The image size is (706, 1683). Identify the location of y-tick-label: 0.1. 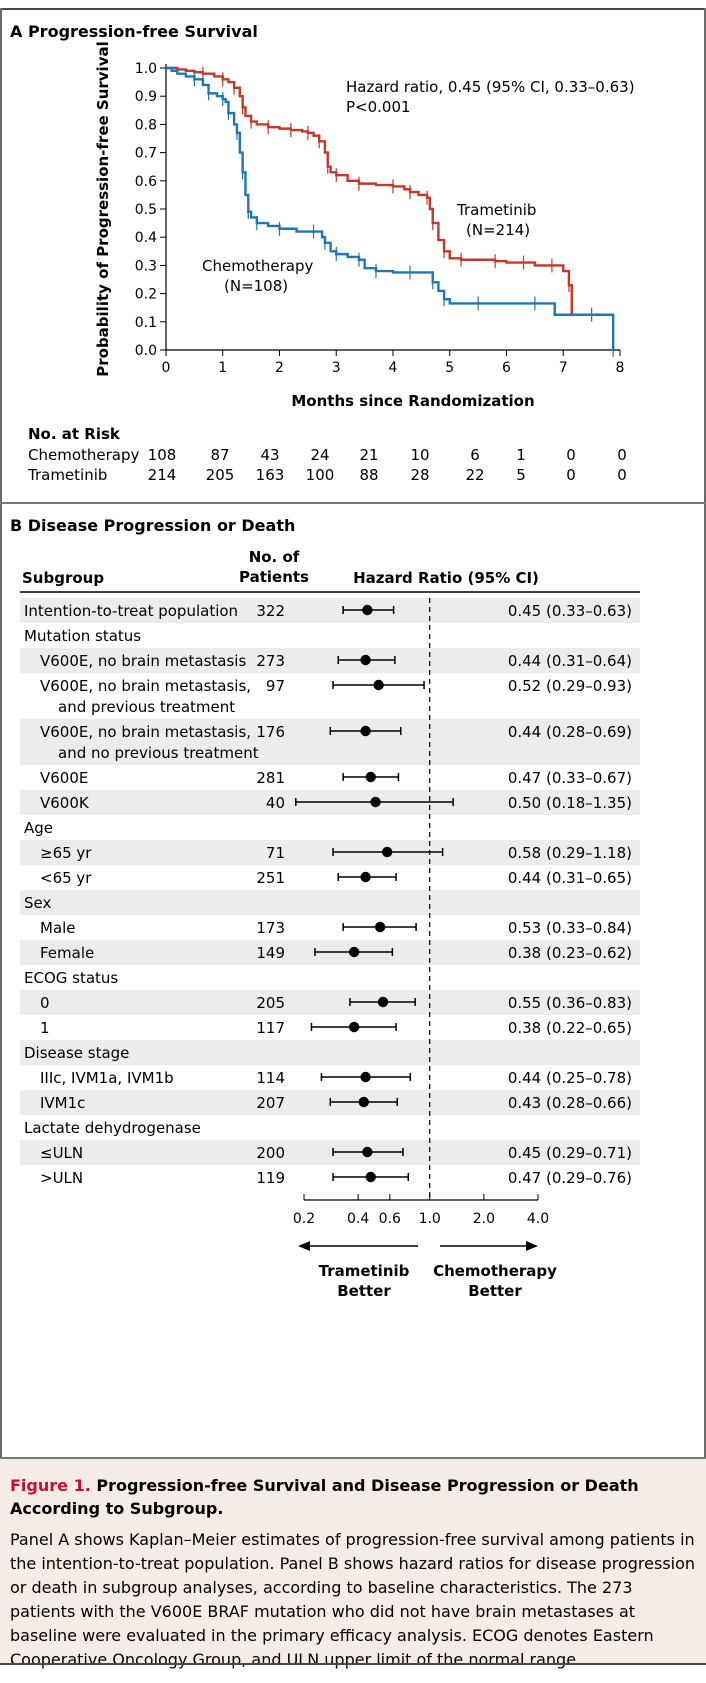
(146, 323).